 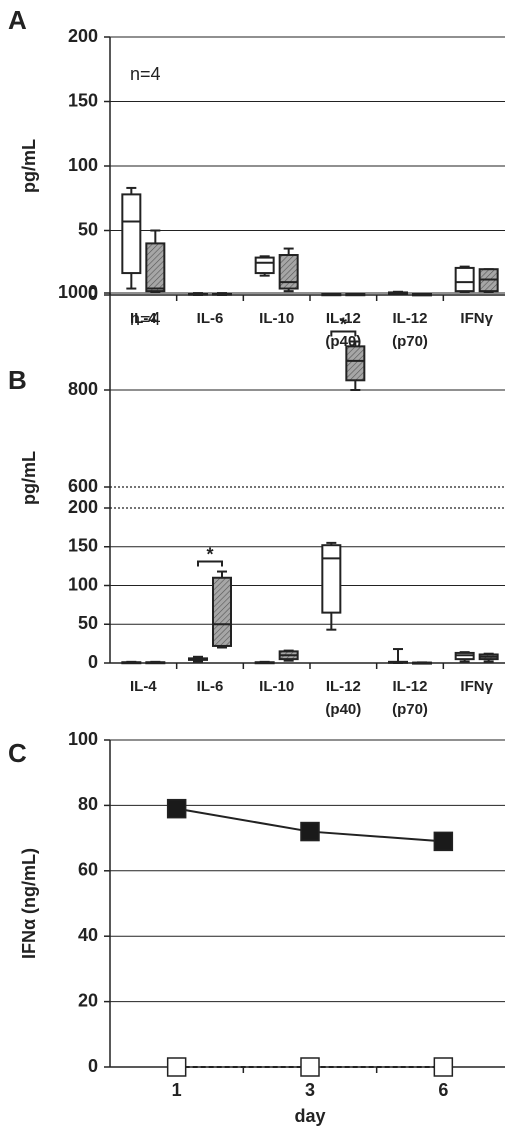 What do you see at coordinates (88, 935) in the screenshot?
I see `y-tick-label: 40` at bounding box center [88, 935].